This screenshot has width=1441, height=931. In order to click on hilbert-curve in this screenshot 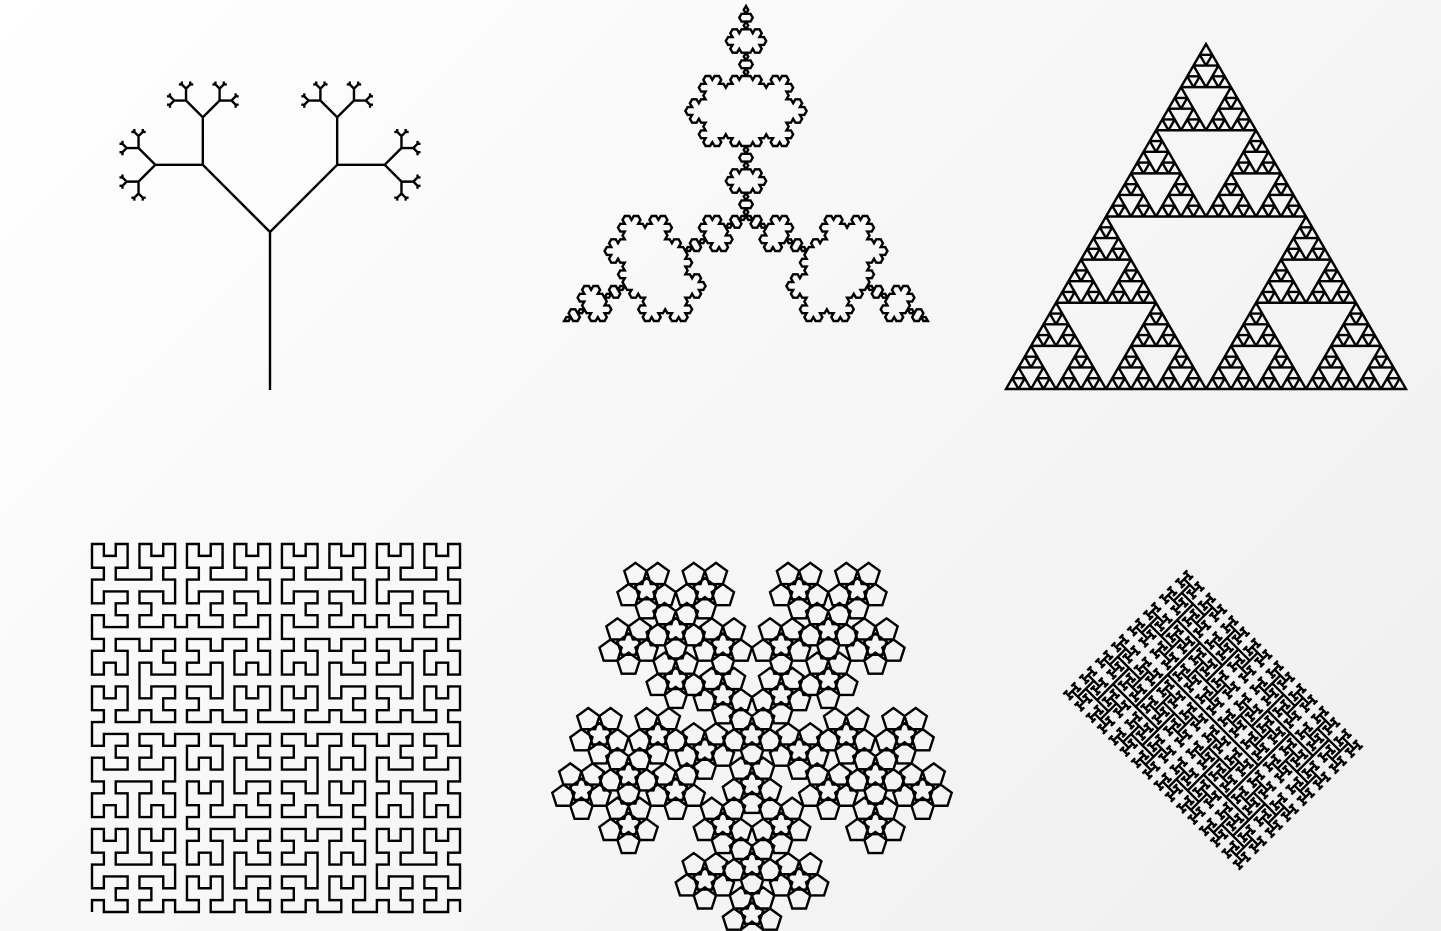, I will do `click(276, 728)`.